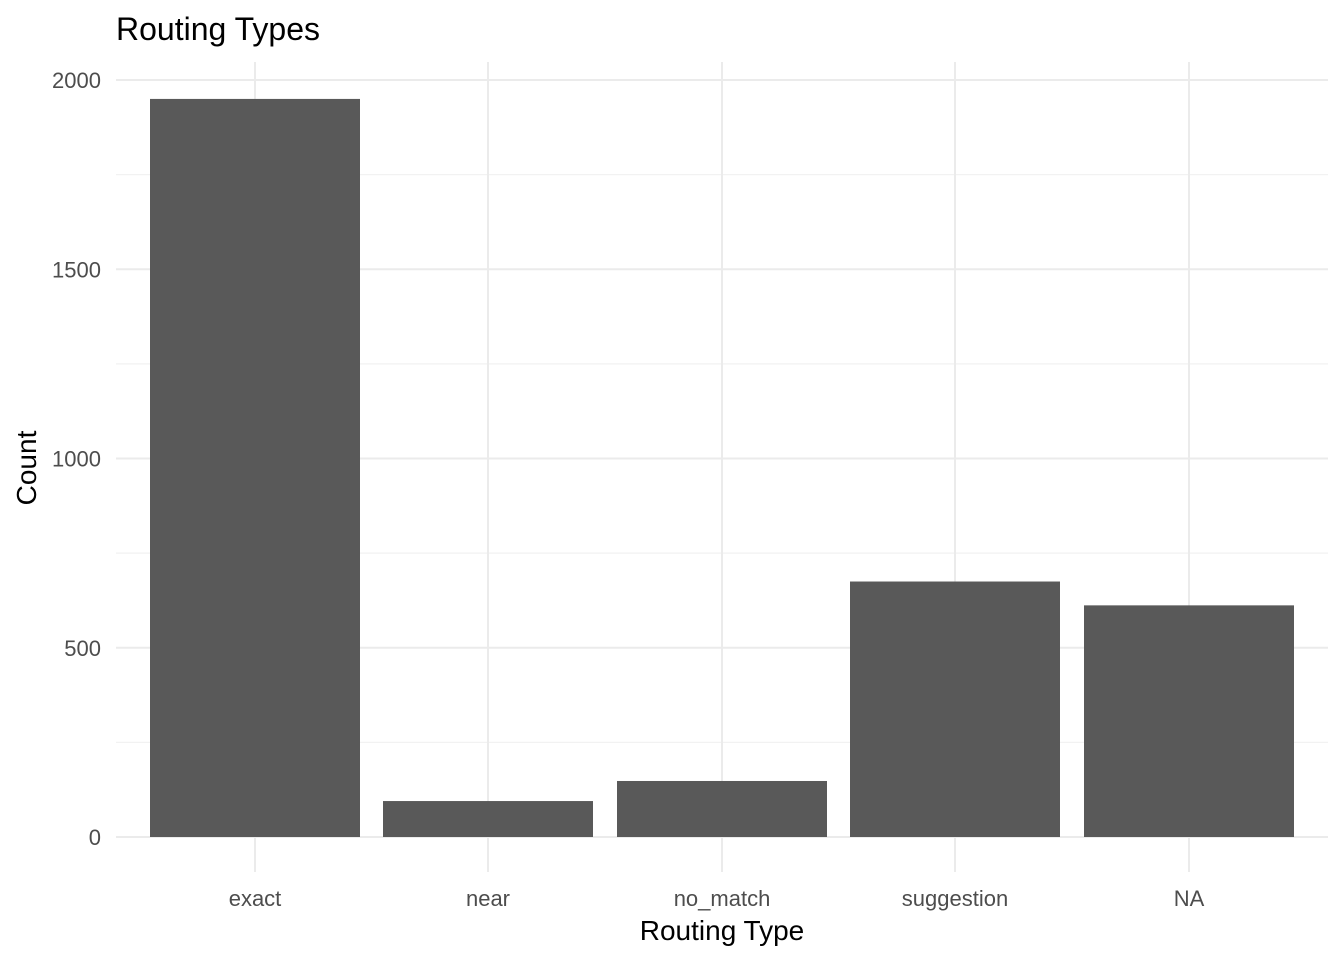  What do you see at coordinates (1189, 721) in the screenshot?
I see `bar-na` at bounding box center [1189, 721].